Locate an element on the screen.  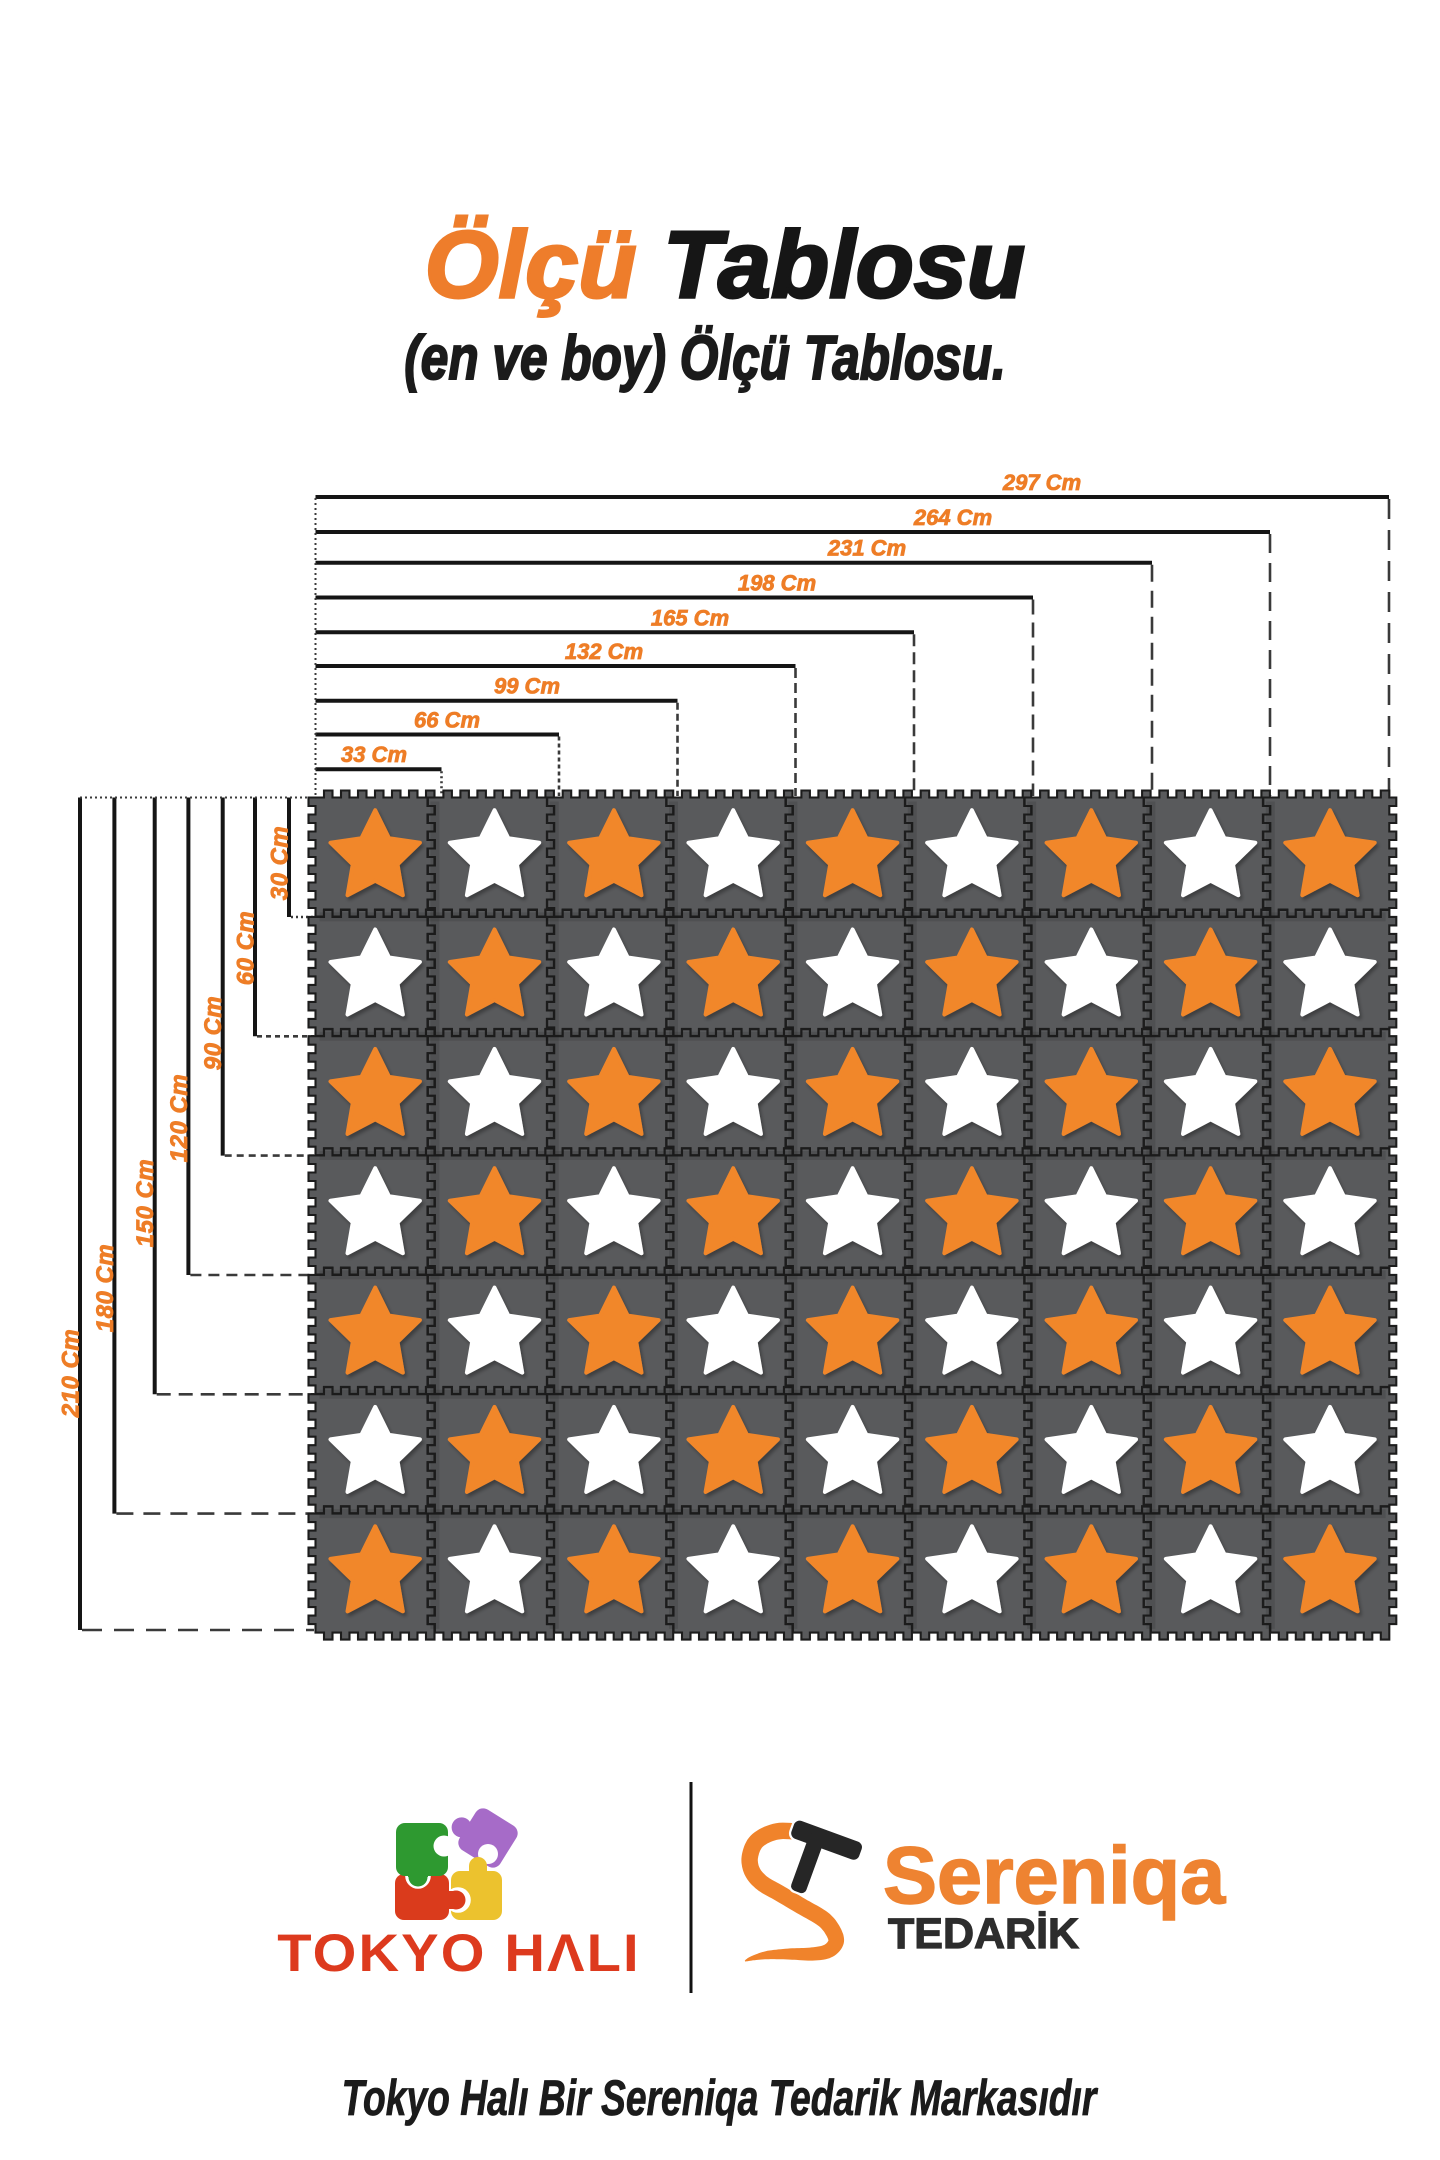
svg-text: (en ve boy) Ölçü Tablosu. is located at coordinates (705, 358).